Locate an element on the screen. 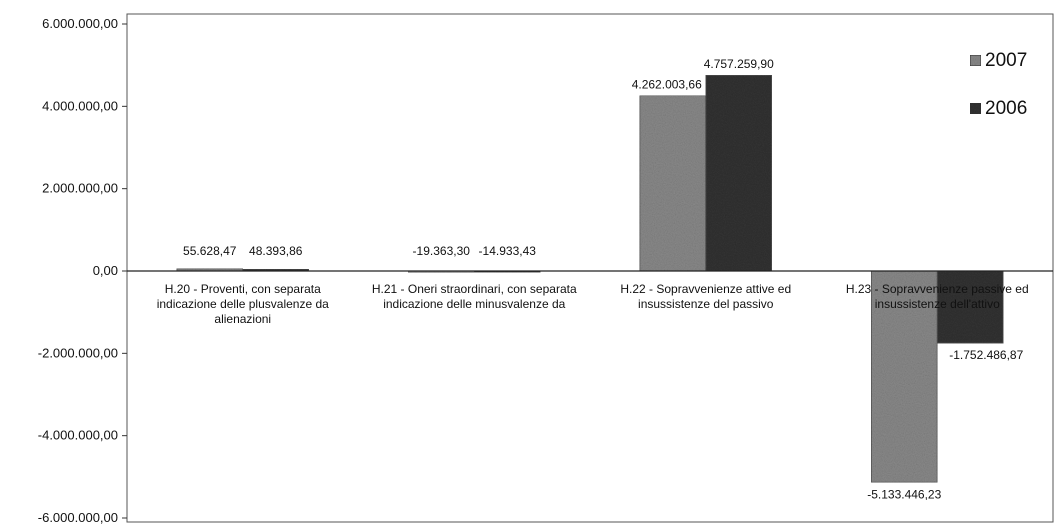 This screenshot has height=529, width=1061. y-tick-label-1: 4.000.000,00 is located at coordinates (80, 105).